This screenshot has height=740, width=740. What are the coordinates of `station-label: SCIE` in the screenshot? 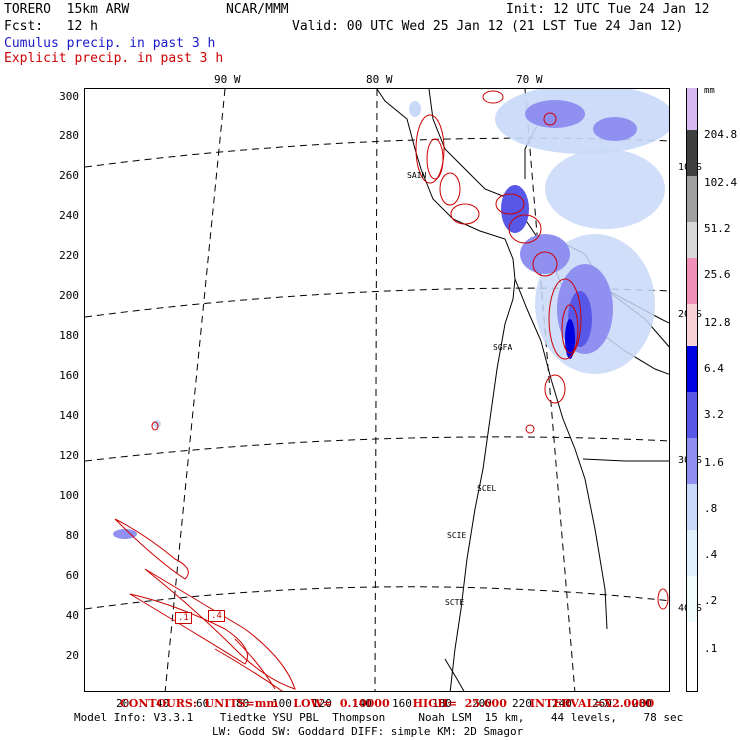 It's located at (457, 535).